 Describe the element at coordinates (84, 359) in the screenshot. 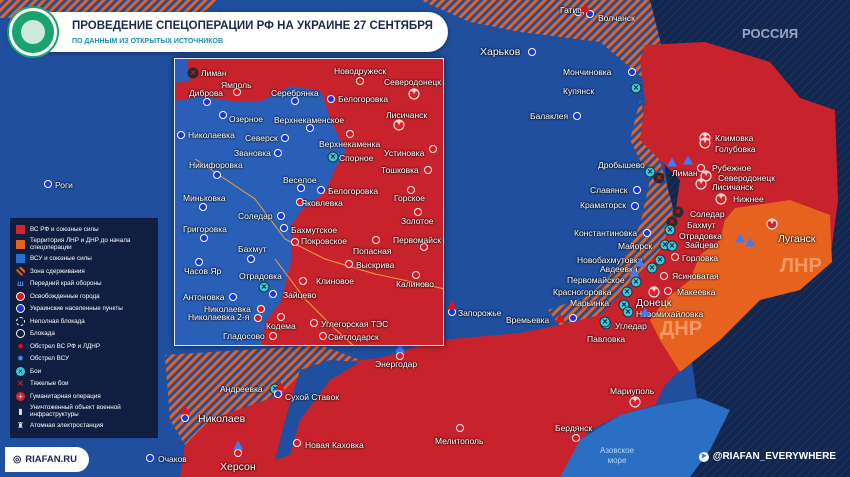

I see `legend-item: ✸ Обстрел ВСУ` at that location.